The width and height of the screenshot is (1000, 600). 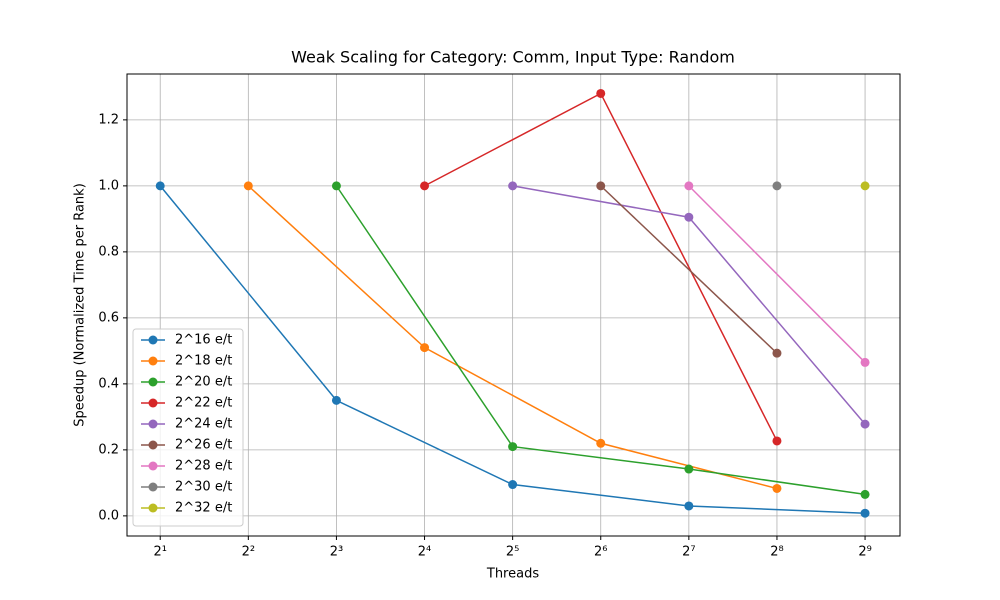 I want to click on legend-label: 2^28 e/t, so click(x=203, y=466).